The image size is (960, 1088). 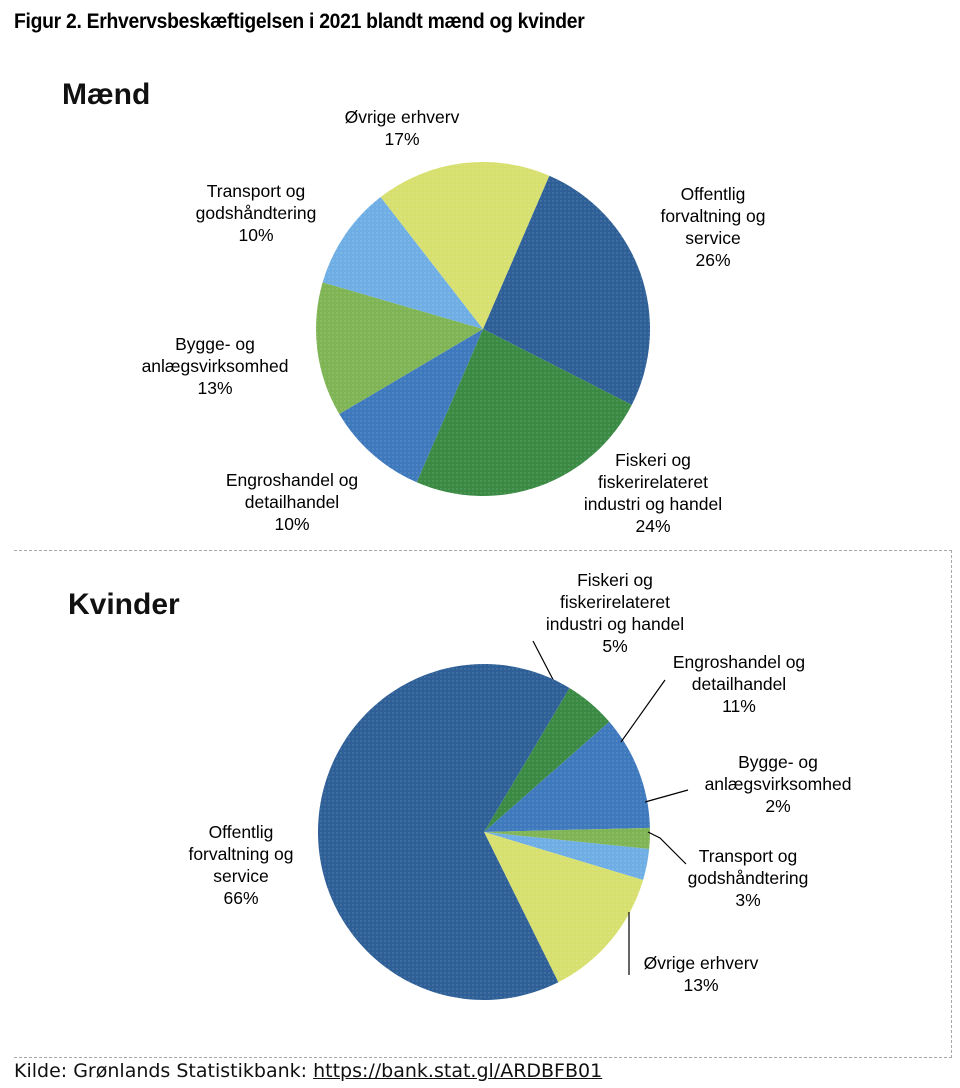 What do you see at coordinates (164, 1071) in the screenshot?
I see `source-label: Kilde: Grønlands Statistikbank:` at bounding box center [164, 1071].